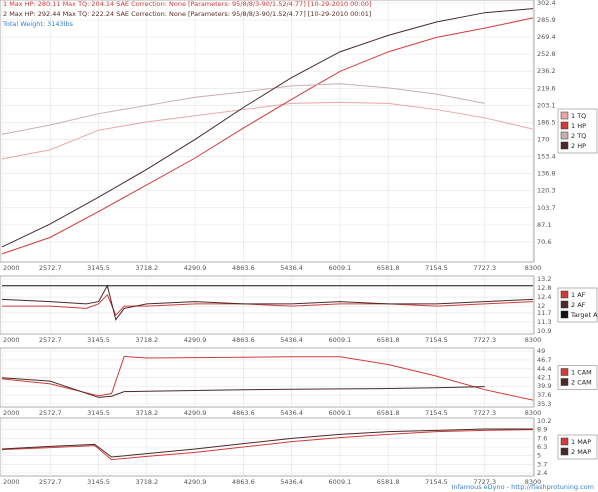 The width and height of the screenshot is (598, 492). Describe the element at coordinates (546, 71) in the screenshot. I see `y-tick-label: 236.2` at that location.